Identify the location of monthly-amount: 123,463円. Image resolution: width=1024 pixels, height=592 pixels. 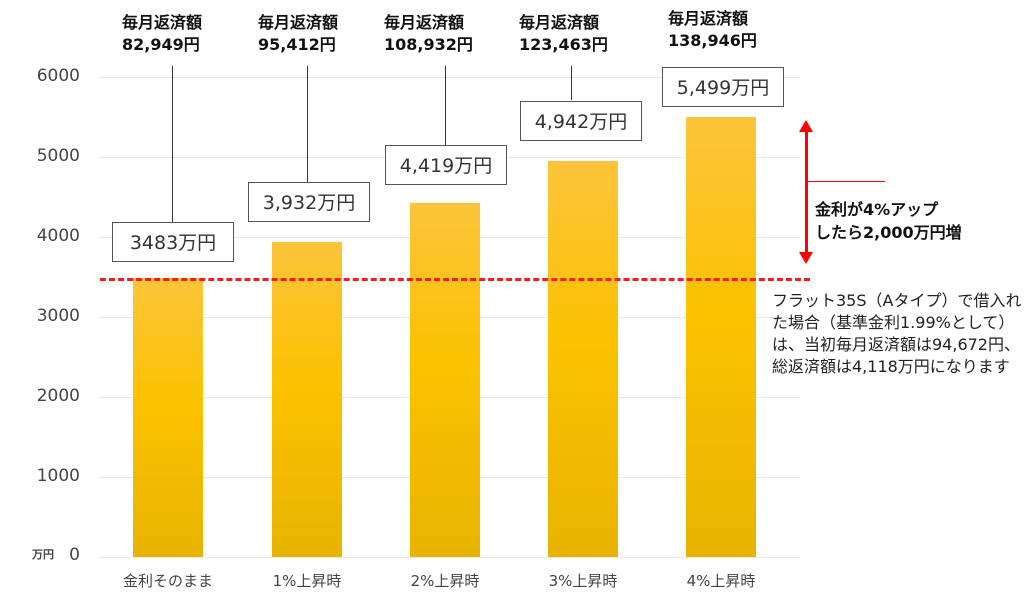
(563, 44).